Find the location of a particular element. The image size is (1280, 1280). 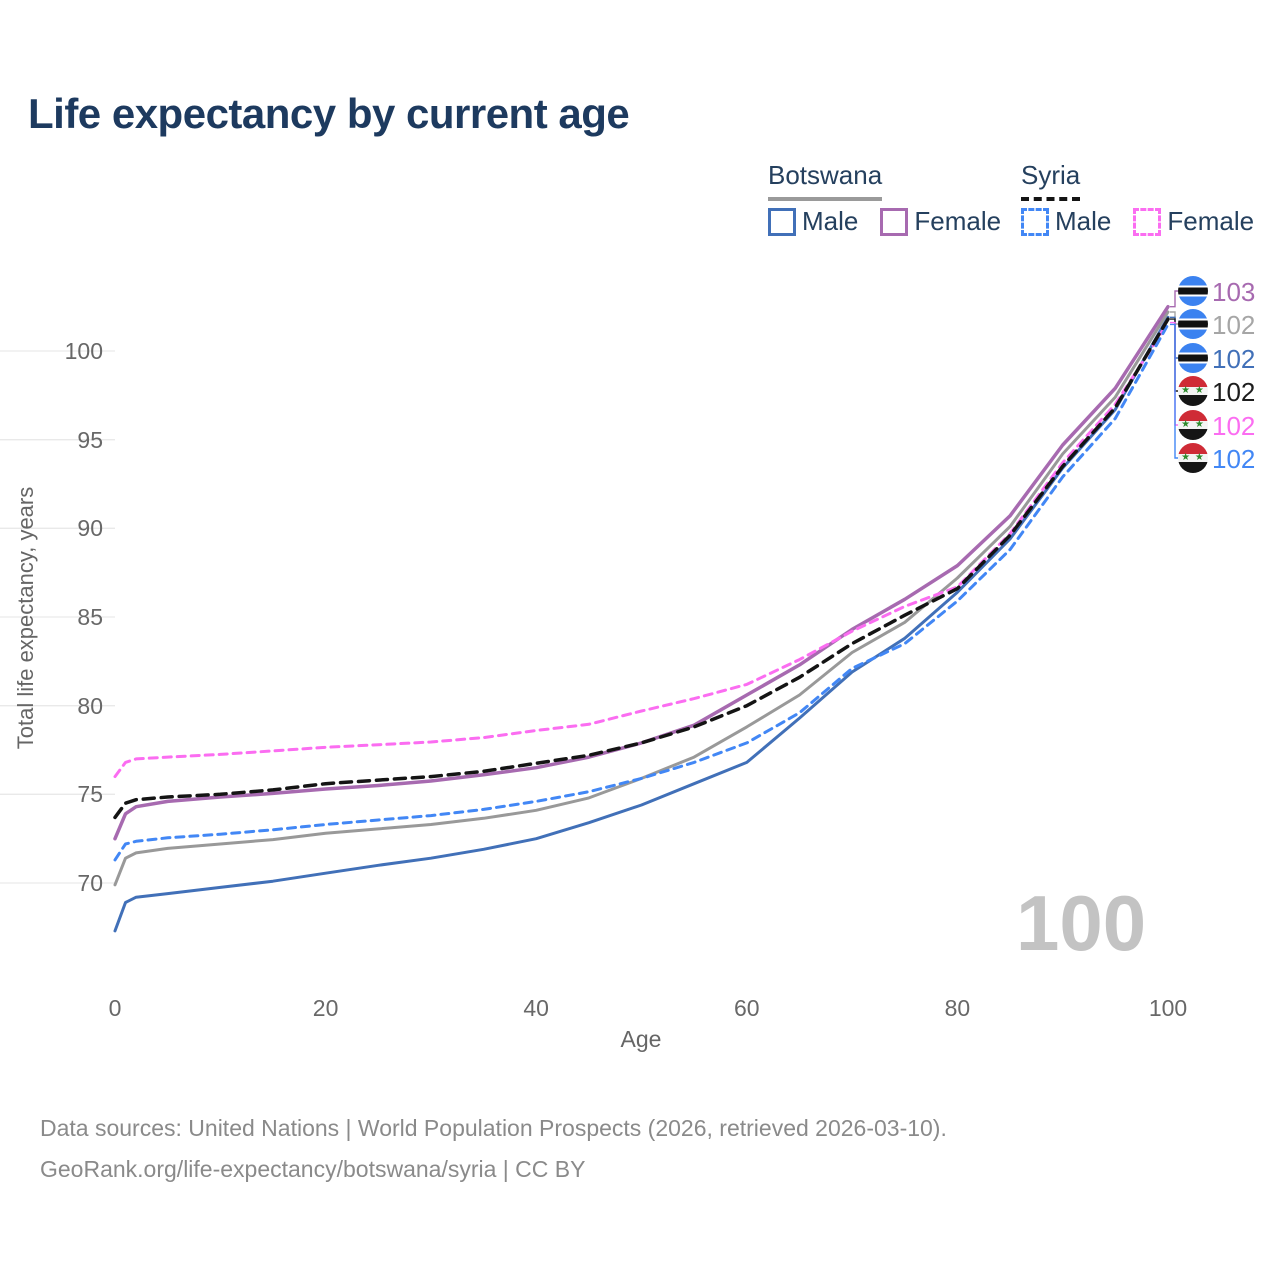

end-label-connector-syria-male is located at coordinates (1174, 391).